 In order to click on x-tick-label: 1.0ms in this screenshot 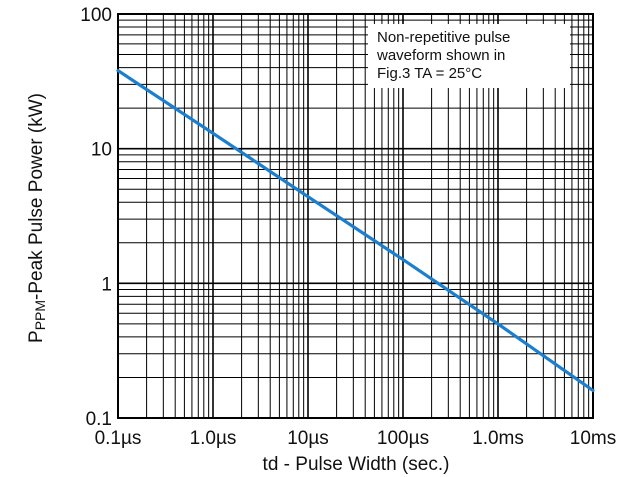, I will do `click(498, 438)`.